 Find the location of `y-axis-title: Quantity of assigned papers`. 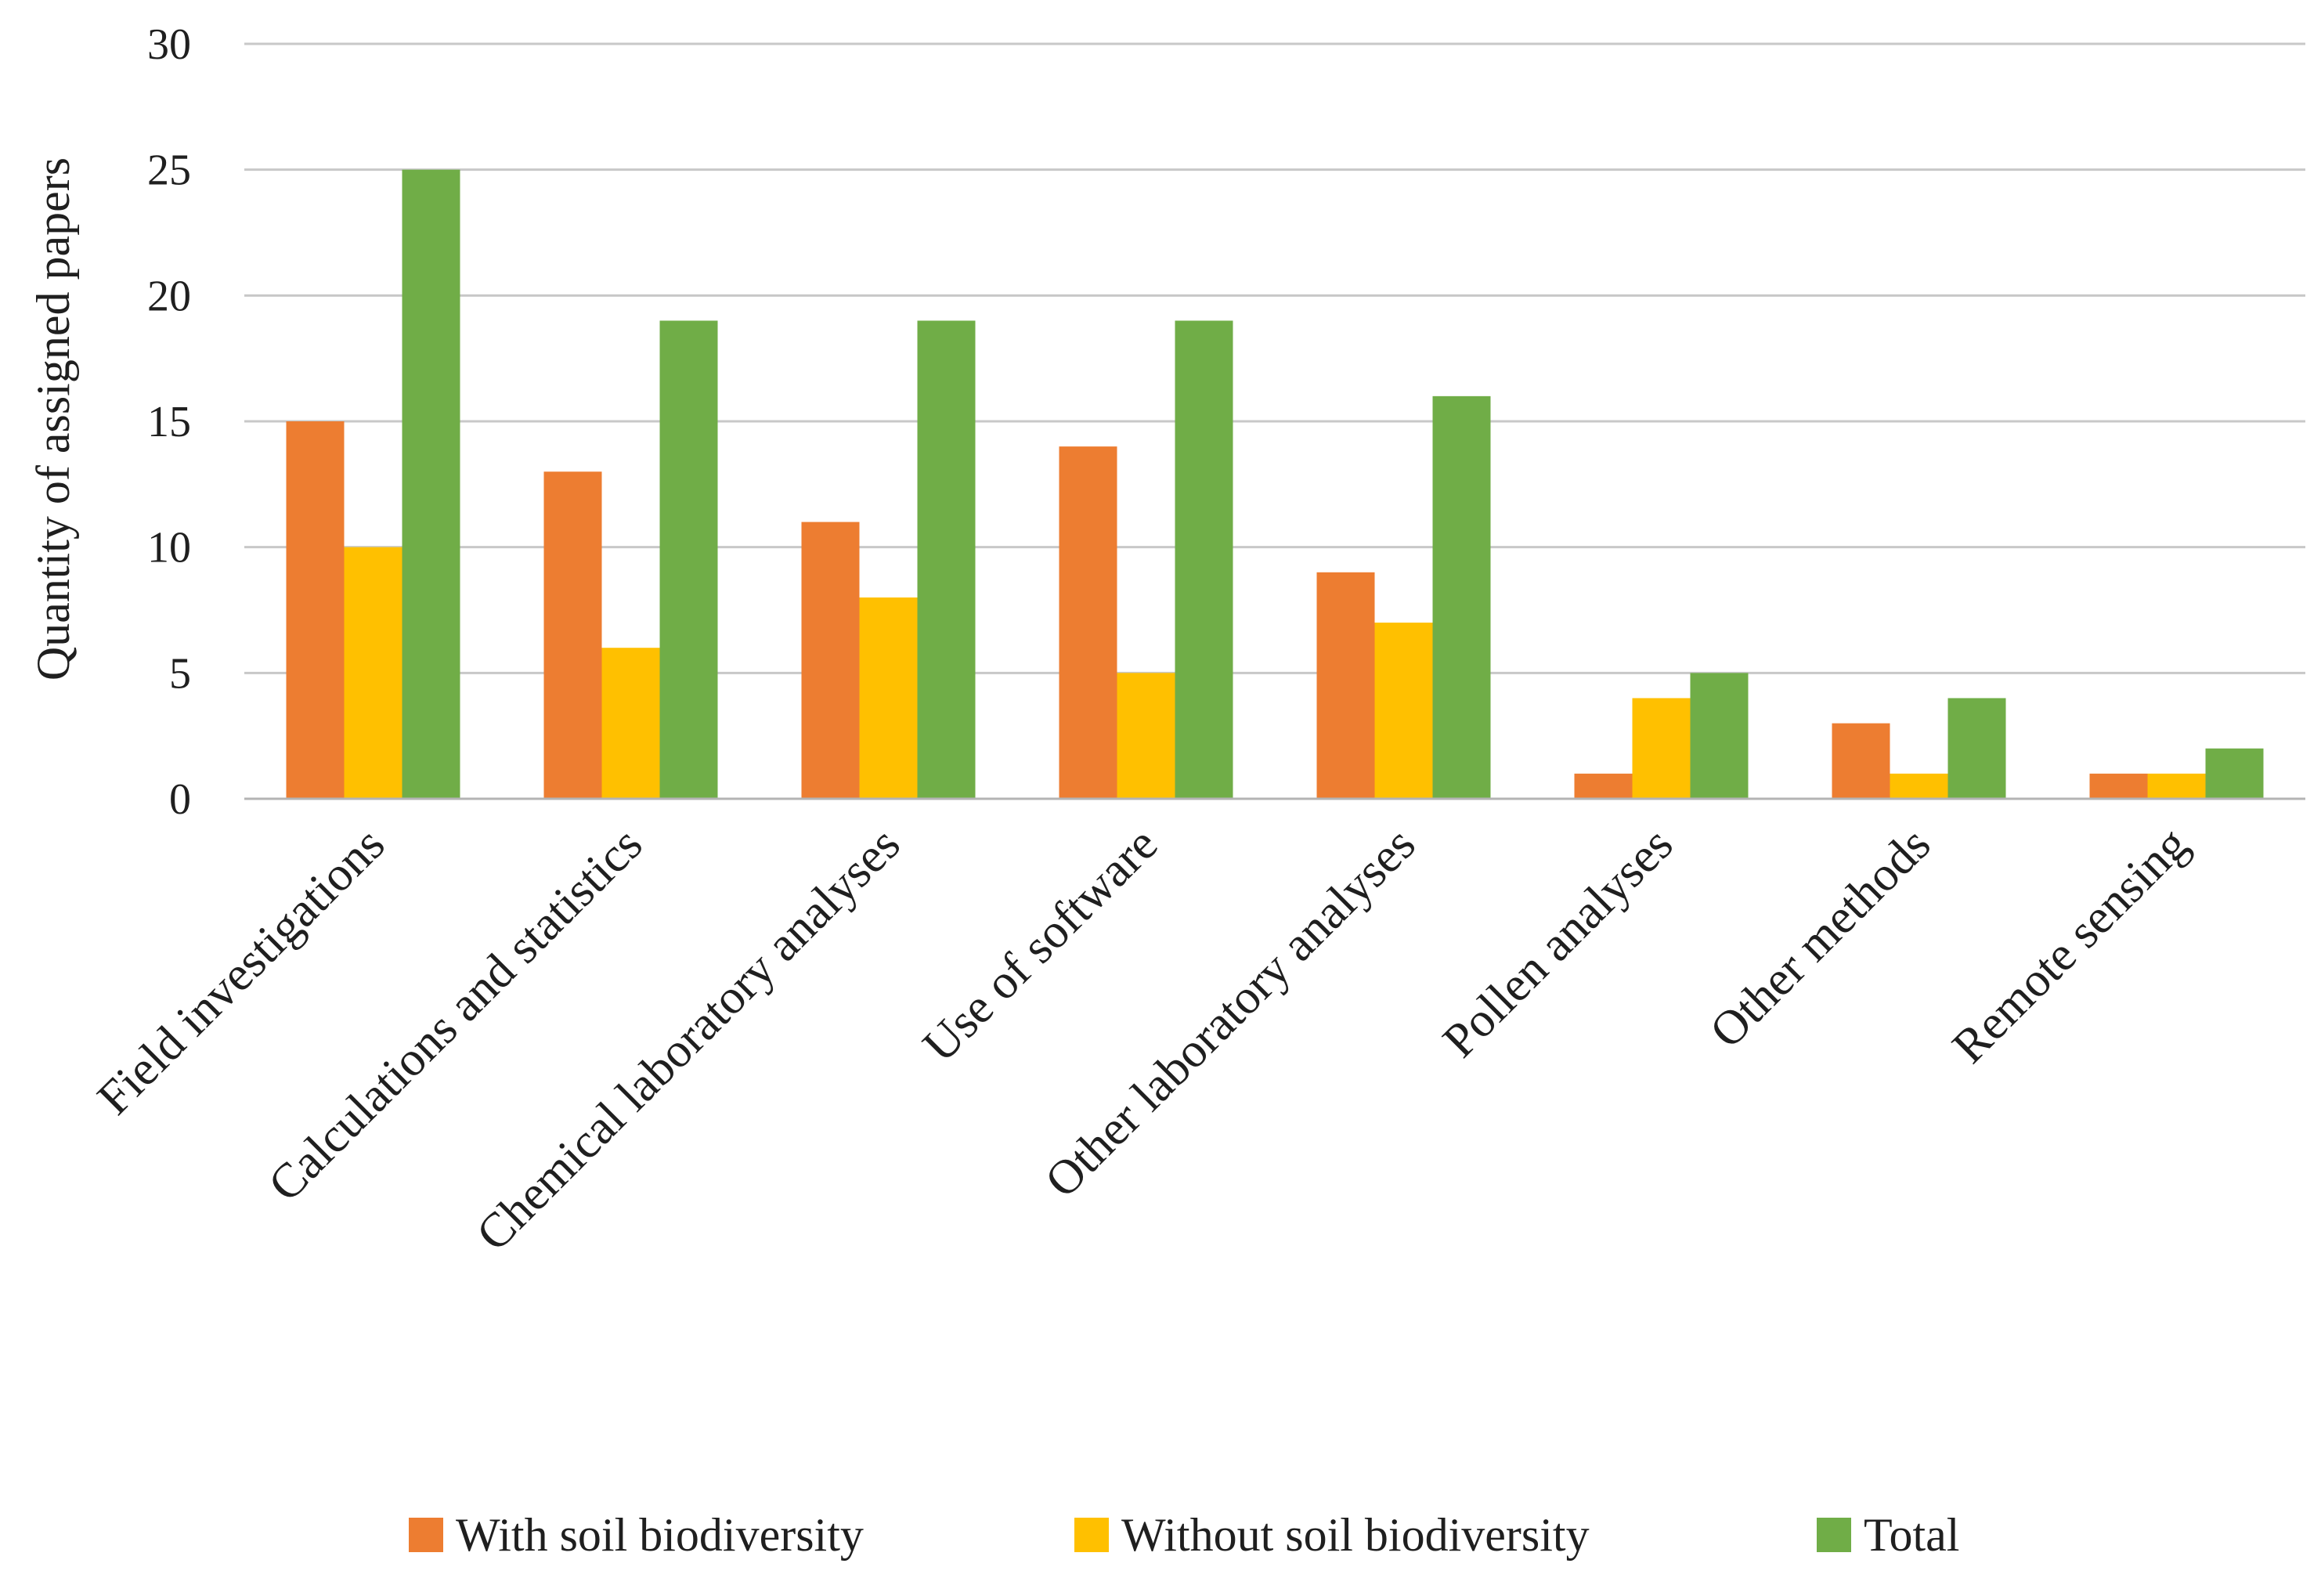

y-axis-title: Quantity of assigned papers is located at coordinates (53, 419).